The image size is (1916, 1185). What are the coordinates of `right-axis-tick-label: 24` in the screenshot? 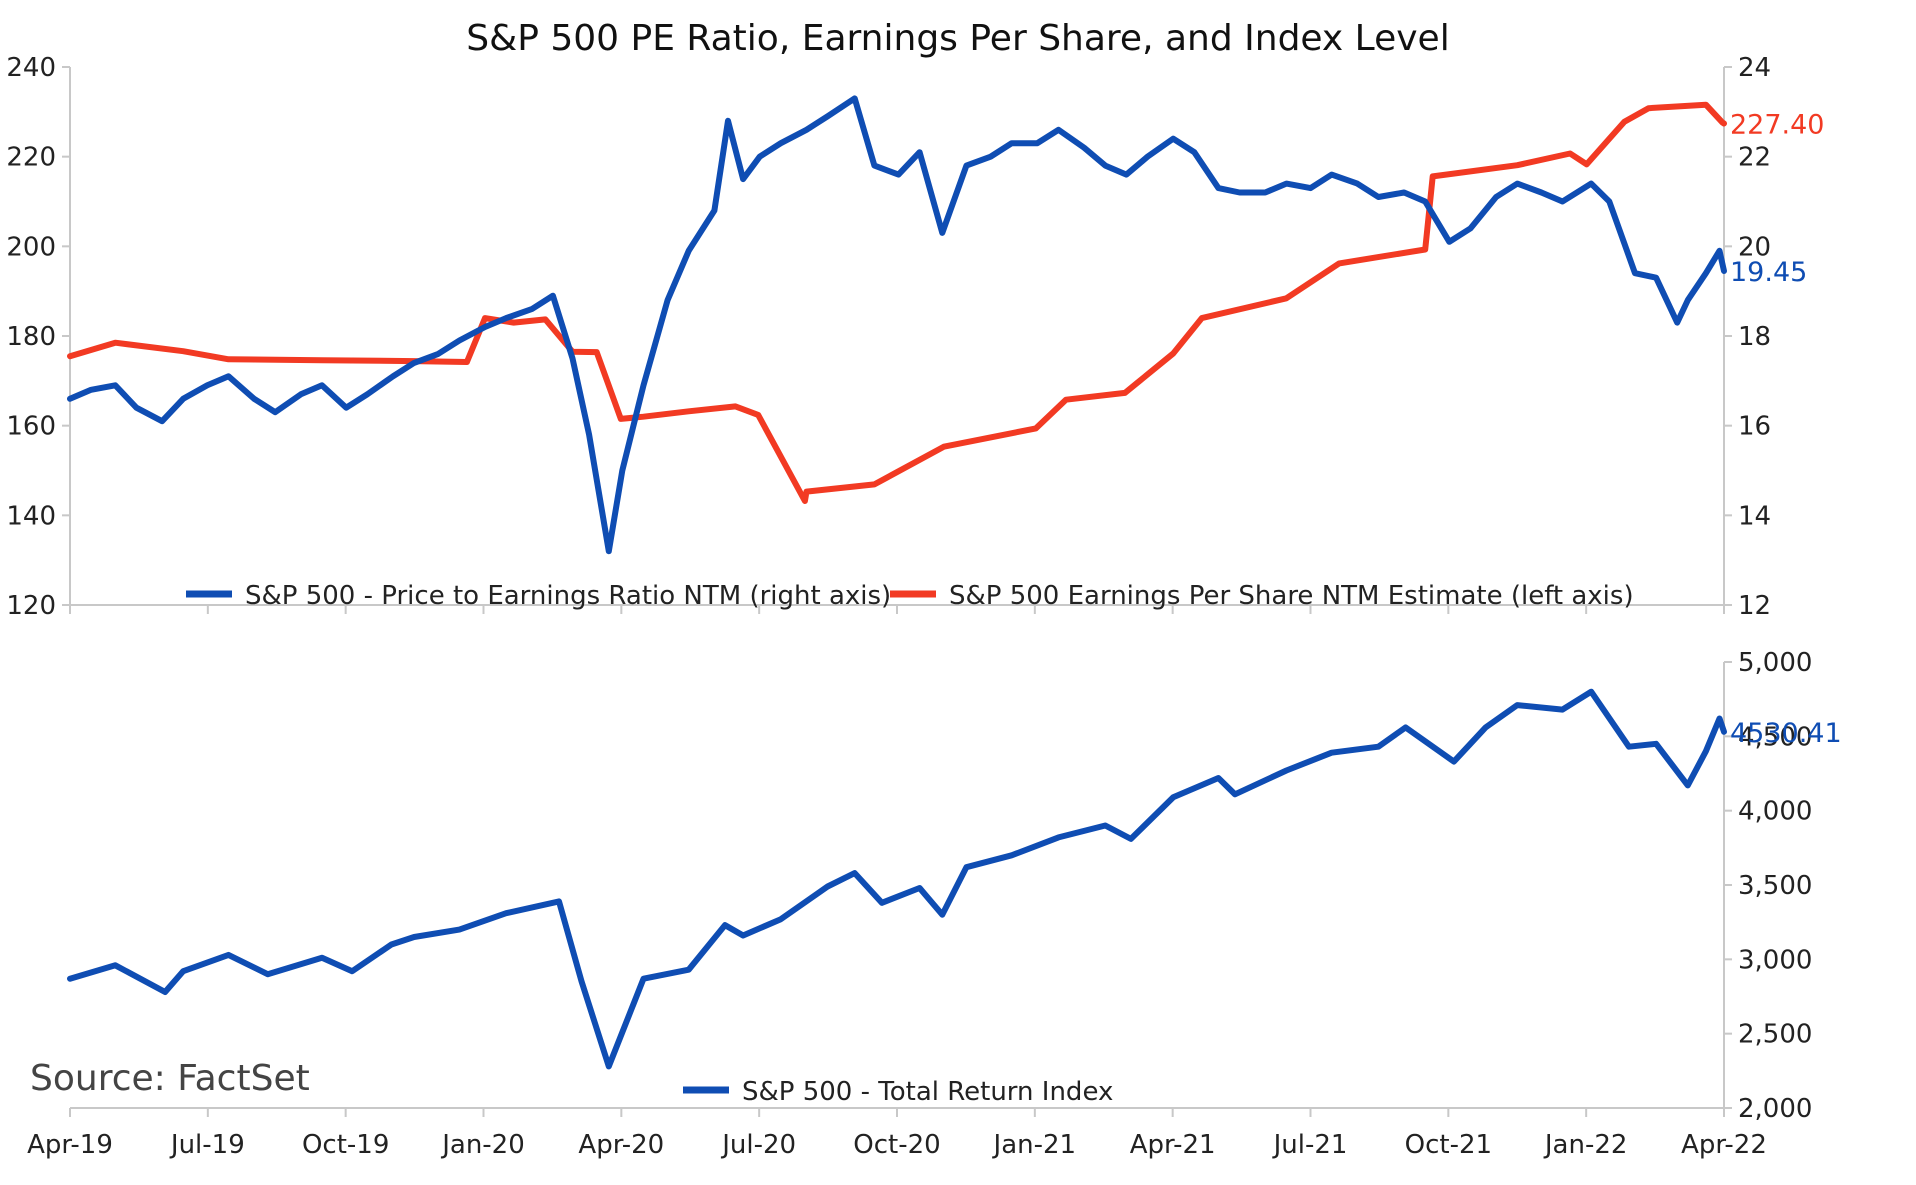 It's located at (1754, 68).